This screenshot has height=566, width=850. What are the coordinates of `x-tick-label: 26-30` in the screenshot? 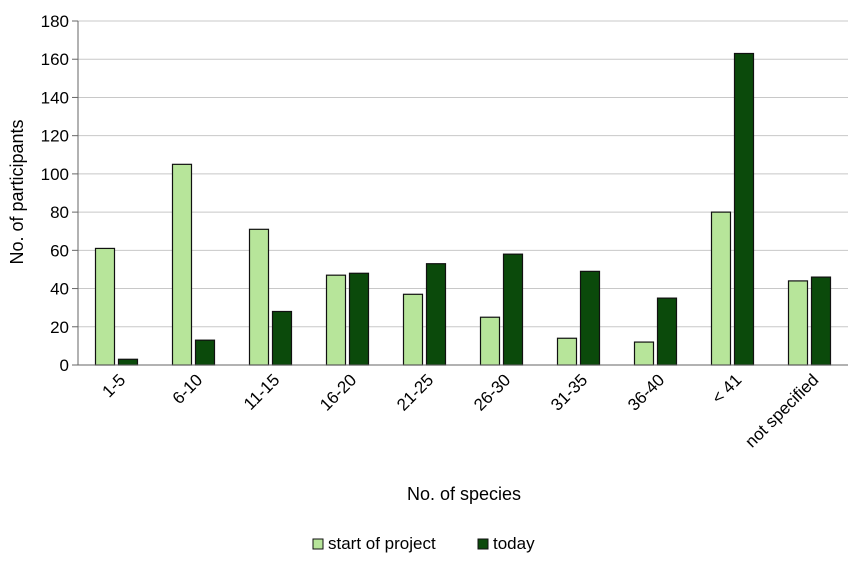 It's located at (492, 392).